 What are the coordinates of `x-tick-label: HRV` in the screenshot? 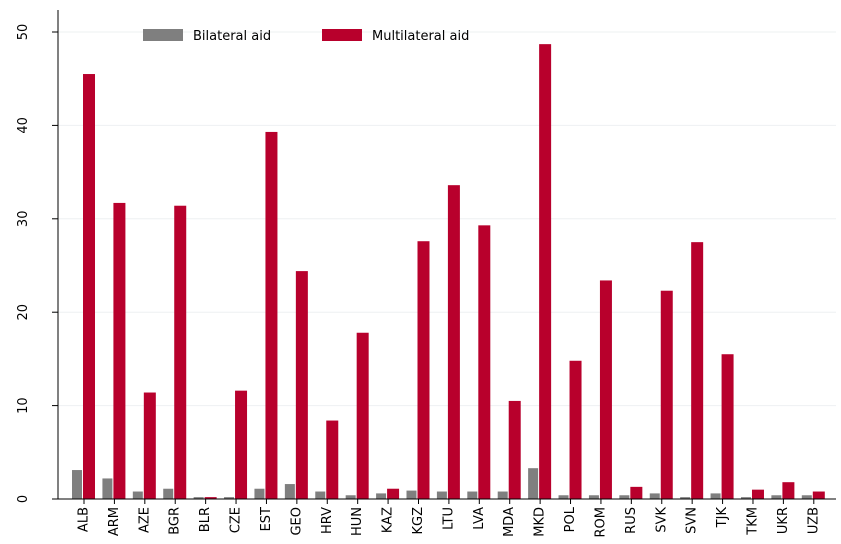 It's located at (327, 520).